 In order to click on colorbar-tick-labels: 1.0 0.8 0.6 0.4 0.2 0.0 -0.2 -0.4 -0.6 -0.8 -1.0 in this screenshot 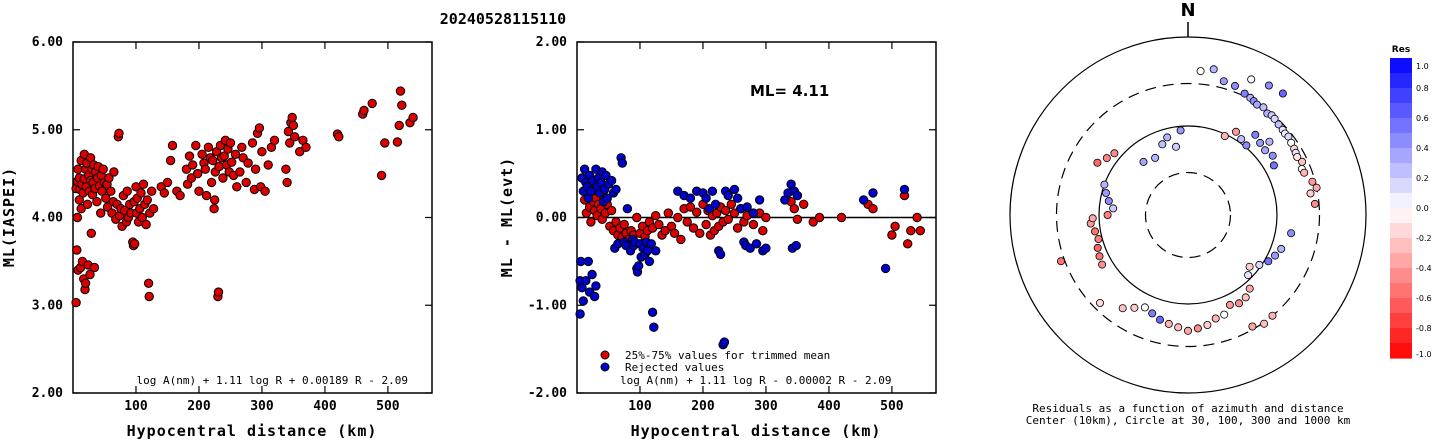, I will do `click(1424, 210)`.